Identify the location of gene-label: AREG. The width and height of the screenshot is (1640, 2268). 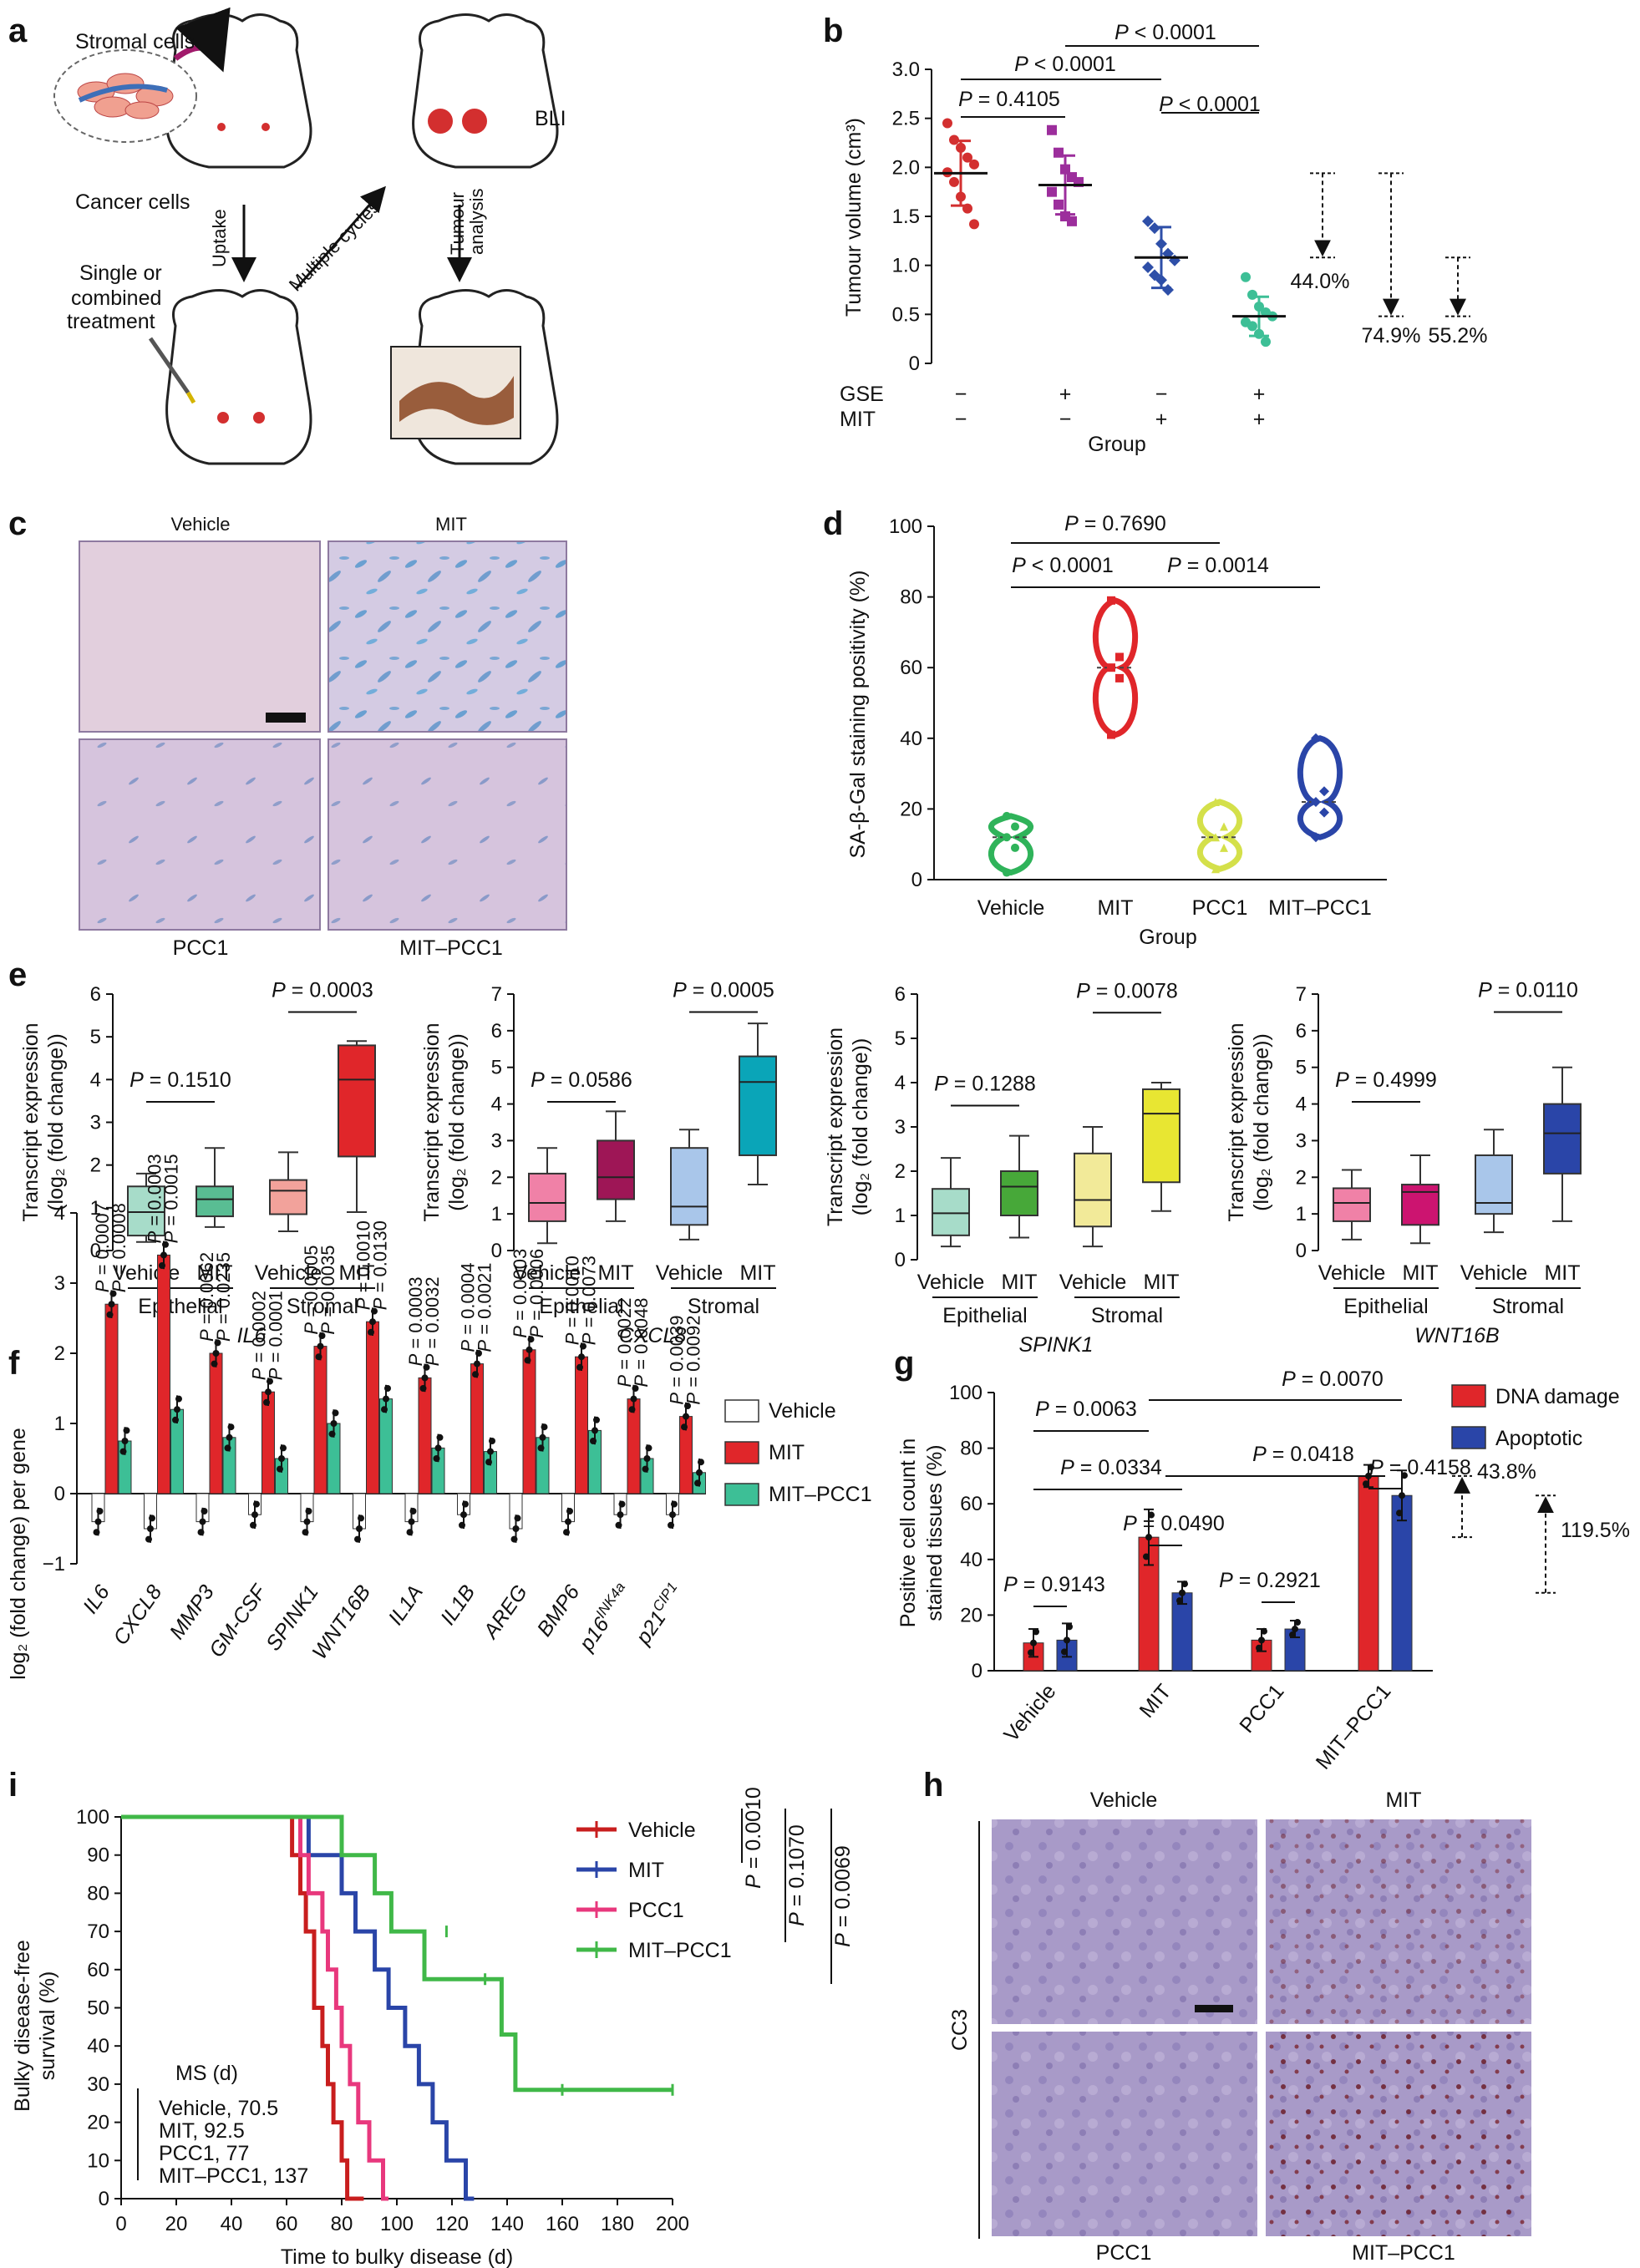
(505, 1612).